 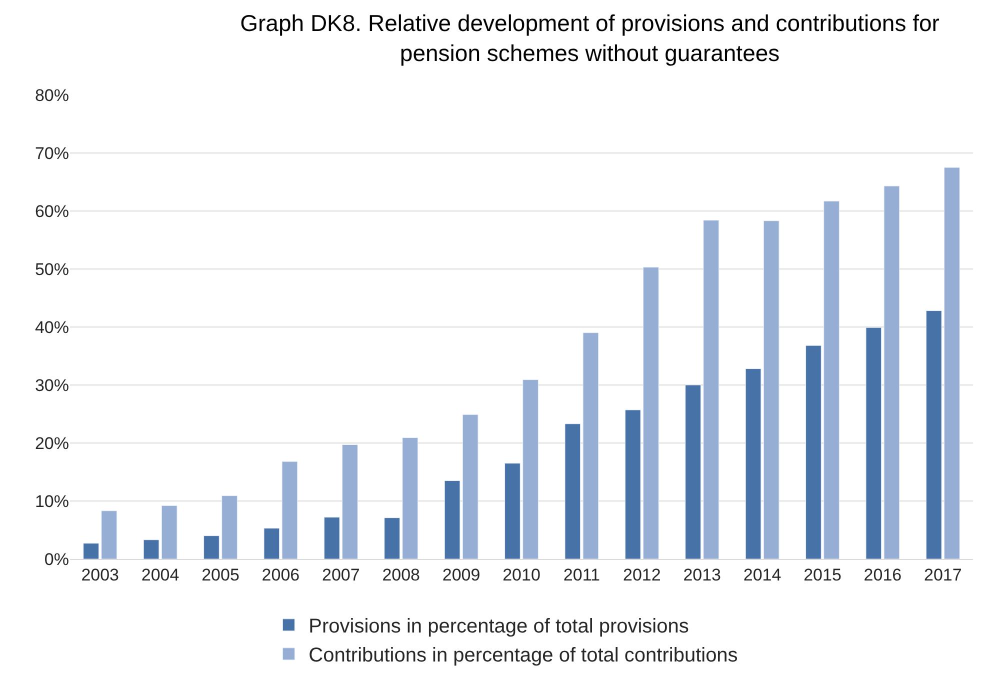 What do you see at coordinates (943, 574) in the screenshot?
I see `x-tick-label: 2017` at bounding box center [943, 574].